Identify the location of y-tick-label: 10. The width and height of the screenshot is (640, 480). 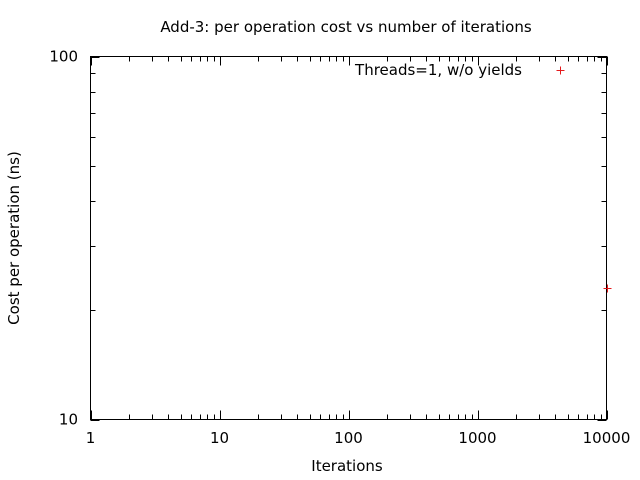
(68, 420).